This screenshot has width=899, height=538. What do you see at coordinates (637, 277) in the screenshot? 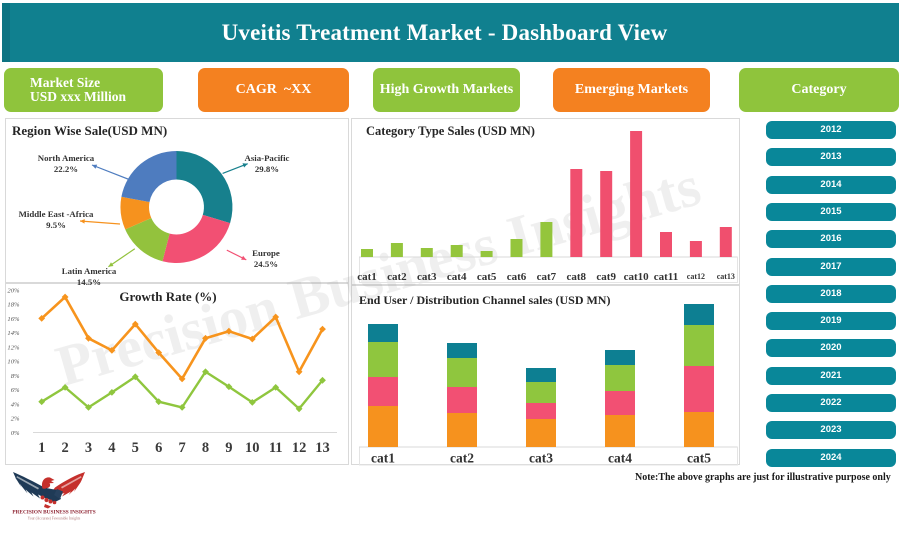
I see `svg-text: cat10` at bounding box center [637, 277].